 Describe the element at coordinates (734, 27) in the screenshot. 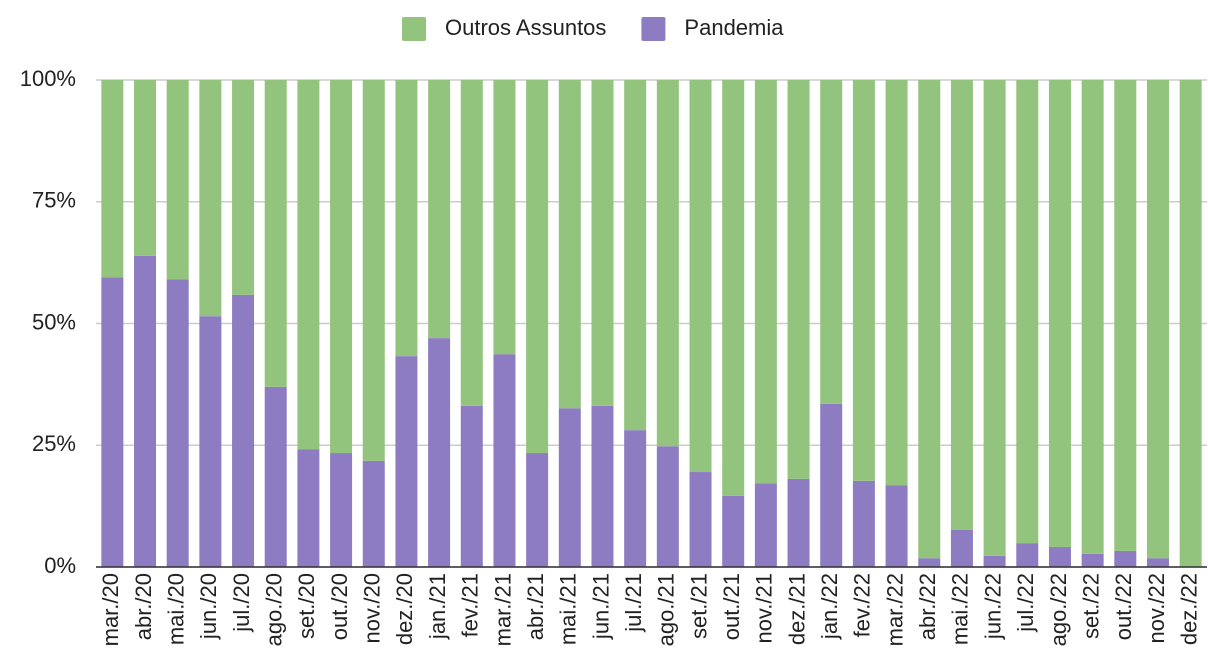

I see `legend-label: Pandemia` at that location.